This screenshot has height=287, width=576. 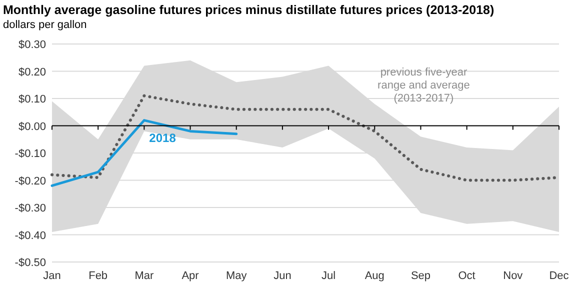 I want to click on chart-title: Monthly average gasoline futures prices minus distillate futures prices (2013-2018), so click(x=248, y=10).